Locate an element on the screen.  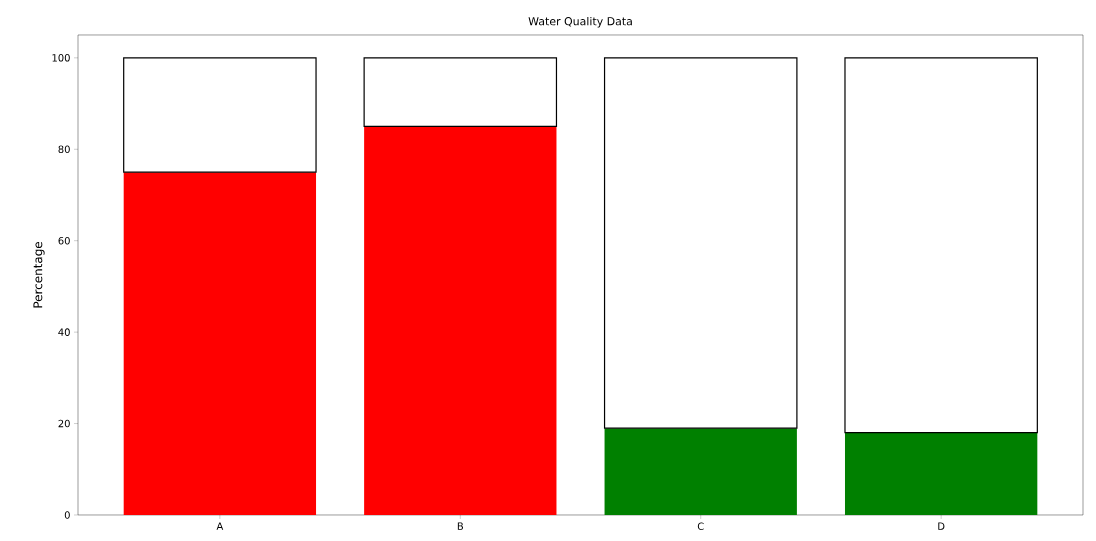
x-tick-label: C is located at coordinates (700, 526).